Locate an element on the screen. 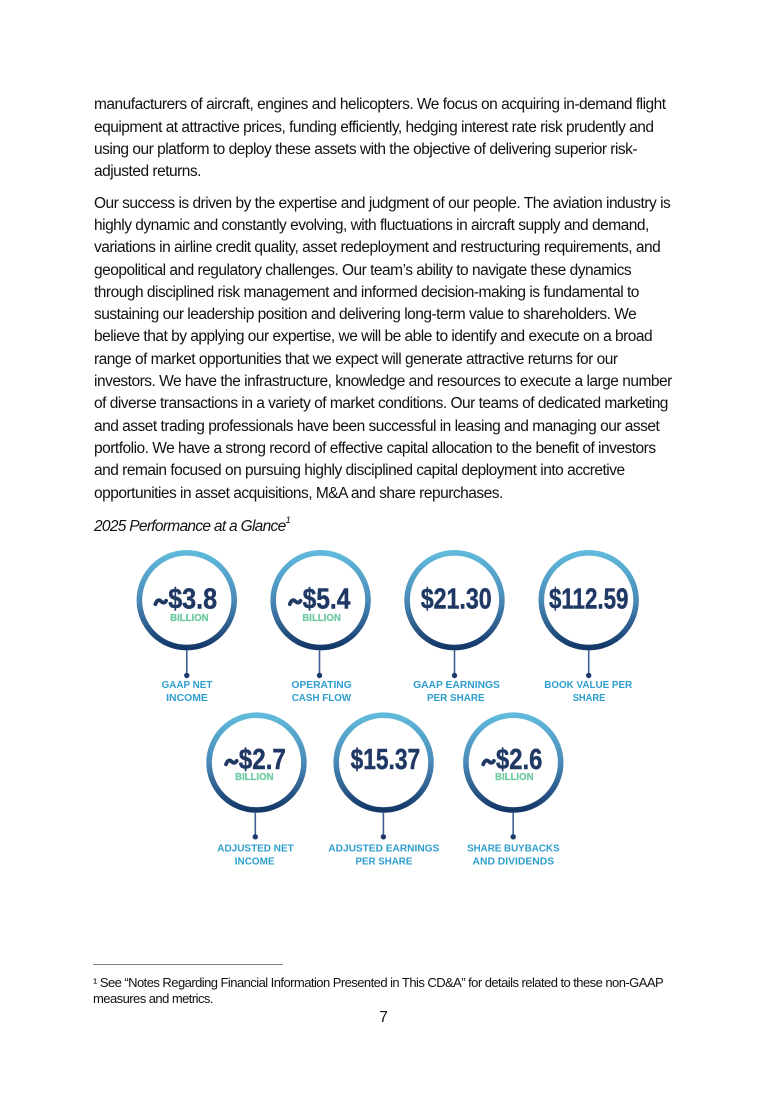  svg-text: $21.30 is located at coordinates (456, 600).